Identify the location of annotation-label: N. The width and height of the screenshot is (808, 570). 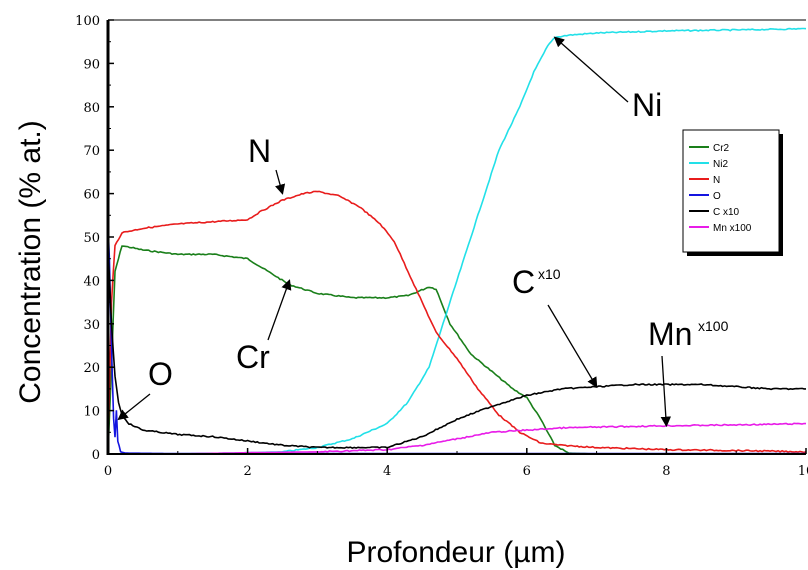
(259, 151).